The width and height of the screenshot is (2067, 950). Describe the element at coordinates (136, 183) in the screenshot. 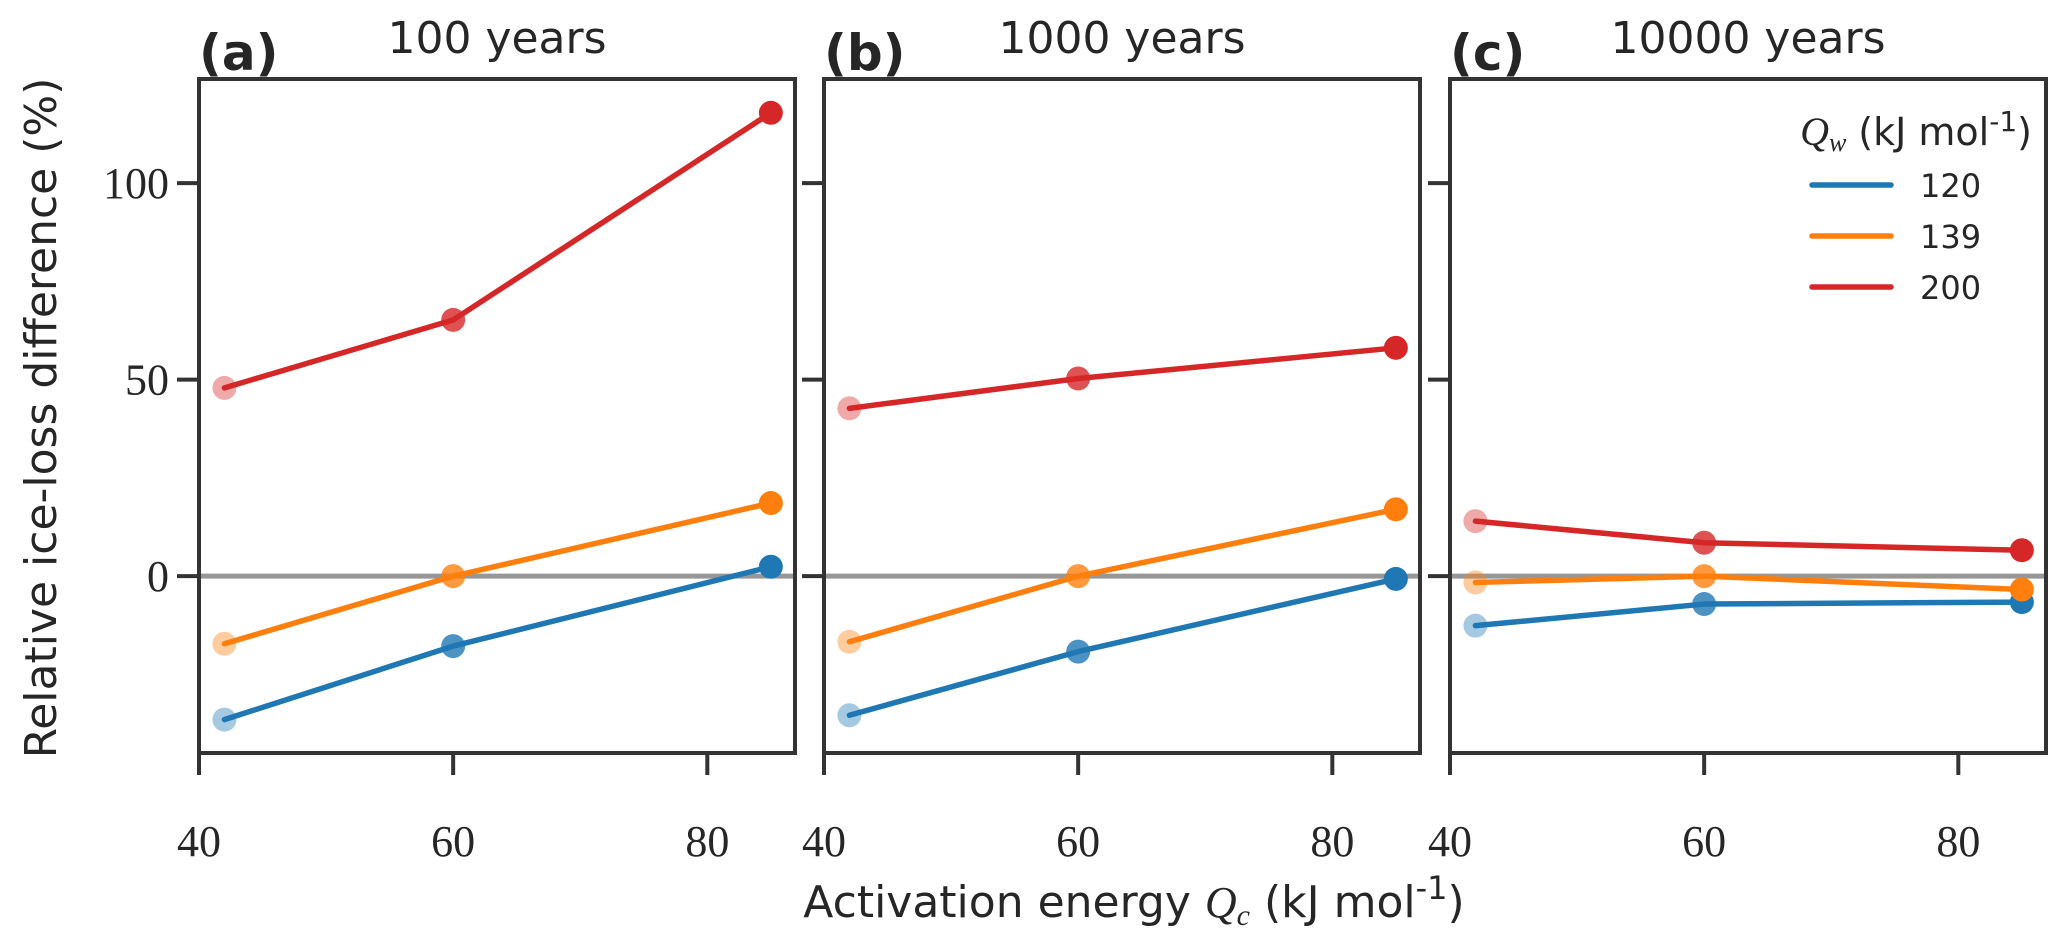

I see `y-tick-label: 100` at that location.